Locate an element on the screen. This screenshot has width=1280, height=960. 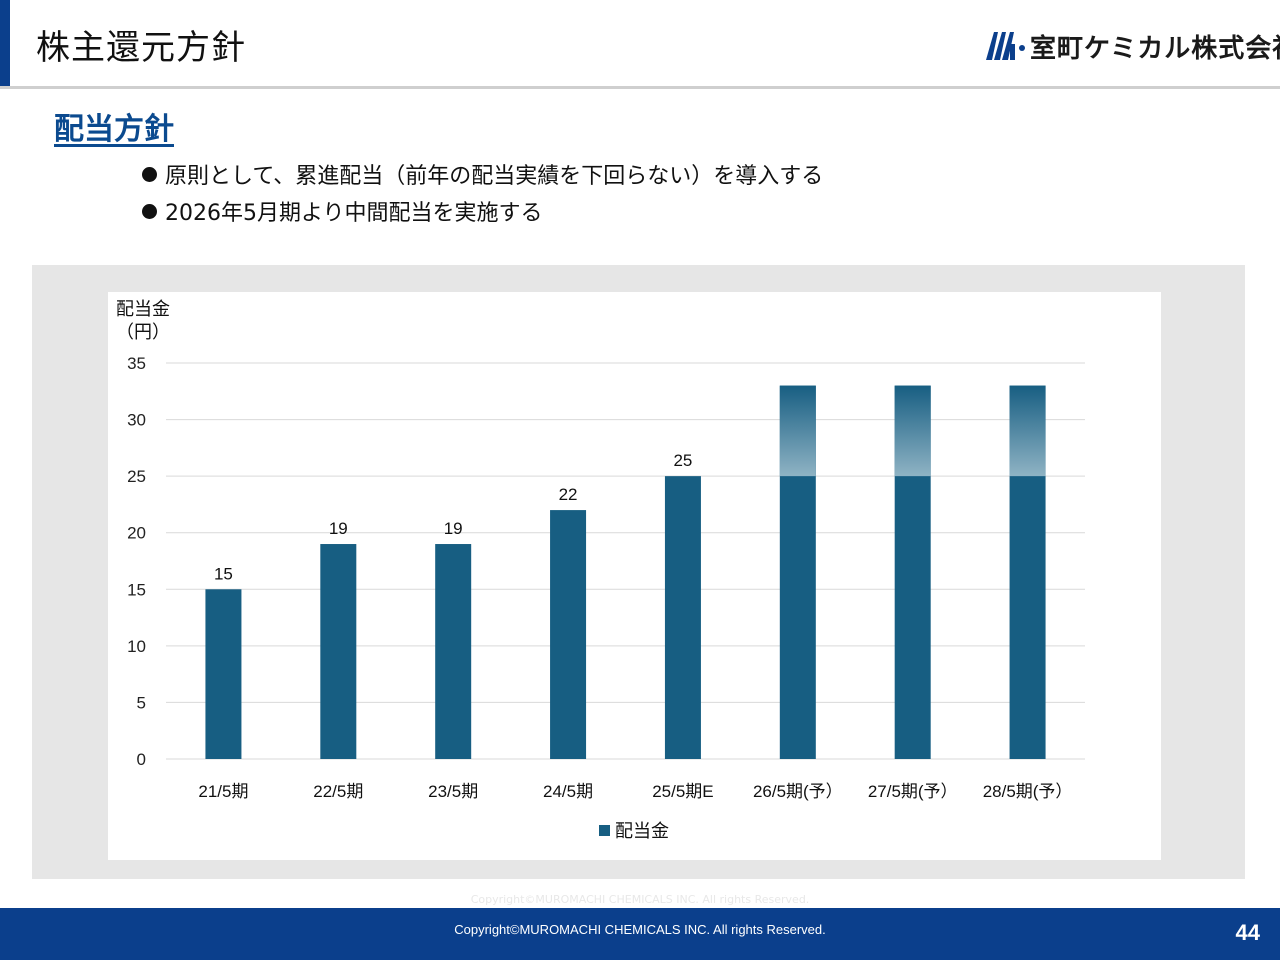
legend-swatch is located at coordinates (604, 830).